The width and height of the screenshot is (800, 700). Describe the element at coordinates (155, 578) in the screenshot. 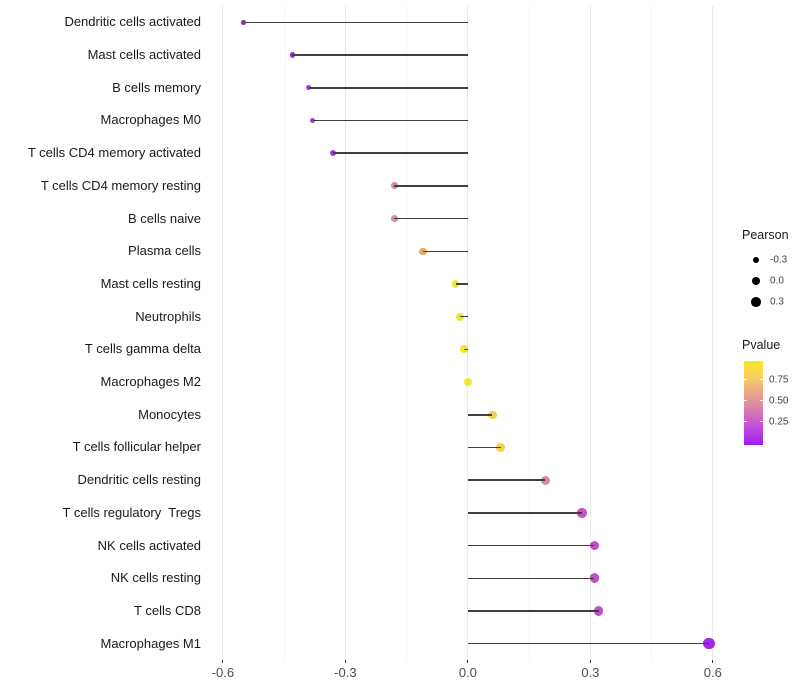

I see `category-label: NK cells resting` at that location.